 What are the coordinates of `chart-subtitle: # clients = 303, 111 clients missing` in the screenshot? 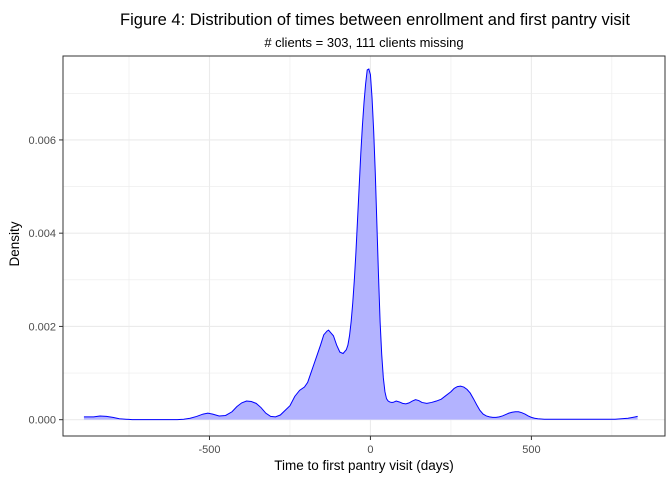 It's located at (363, 42).